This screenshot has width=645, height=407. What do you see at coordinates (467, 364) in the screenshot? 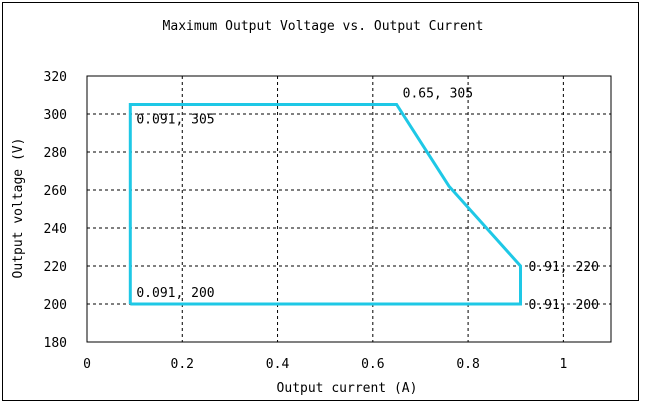
I see `x-tick-label: 0.8` at bounding box center [467, 364].